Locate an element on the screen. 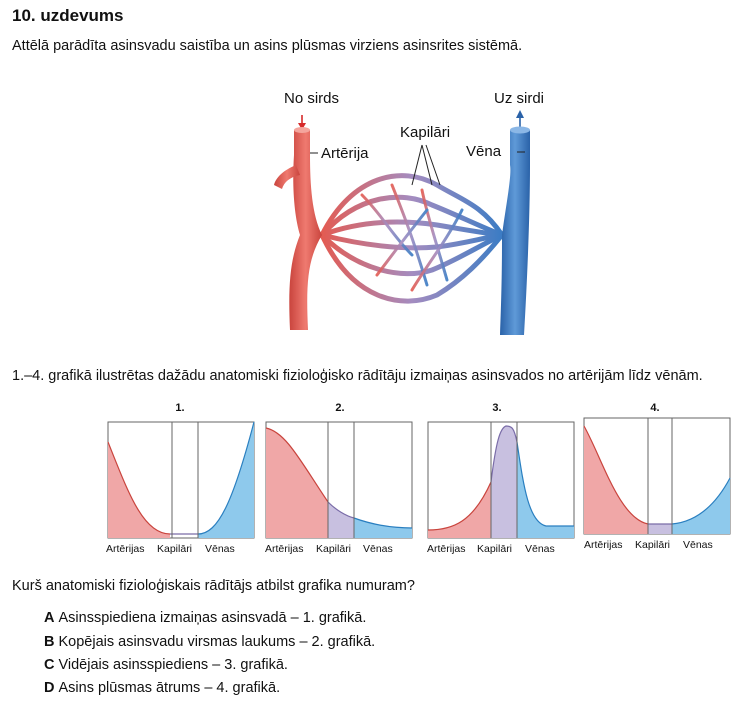  graph-3-label-veins: Vēnas is located at coordinates (540, 549).